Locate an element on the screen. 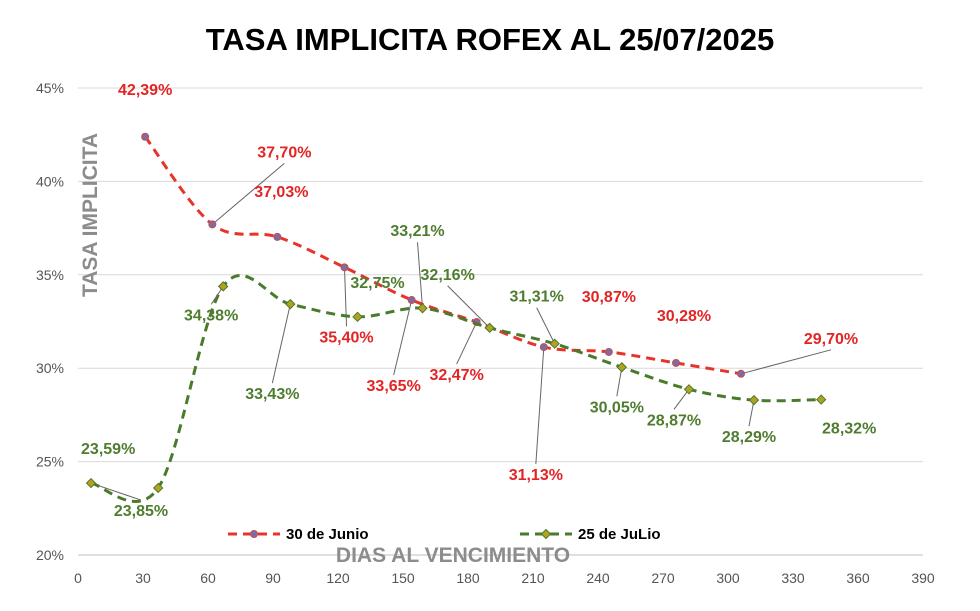  legend-item: 25 de JuLio is located at coordinates (590, 534).